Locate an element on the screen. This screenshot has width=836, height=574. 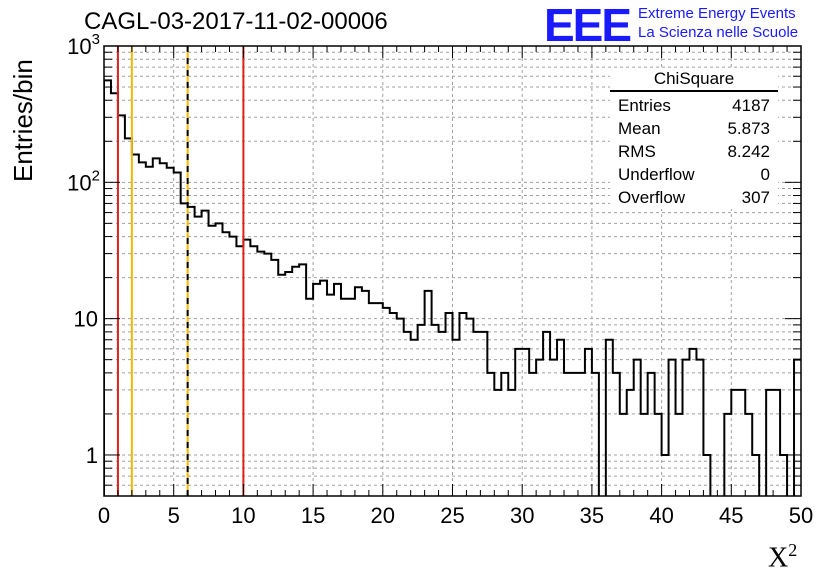
x-tick-label: 35 is located at coordinates (592, 515).